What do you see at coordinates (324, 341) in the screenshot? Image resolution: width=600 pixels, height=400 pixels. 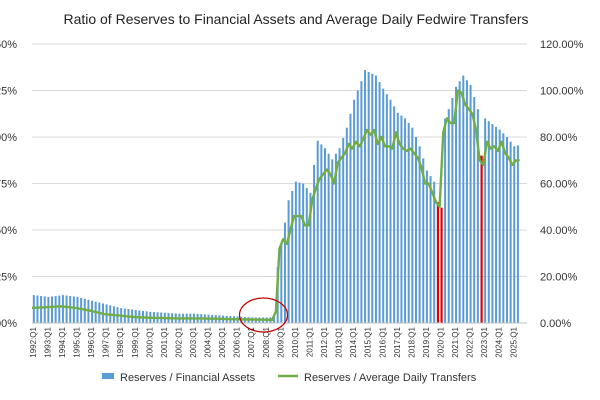 I see `x-tick-label: 2012:Q1` at bounding box center [324, 341].